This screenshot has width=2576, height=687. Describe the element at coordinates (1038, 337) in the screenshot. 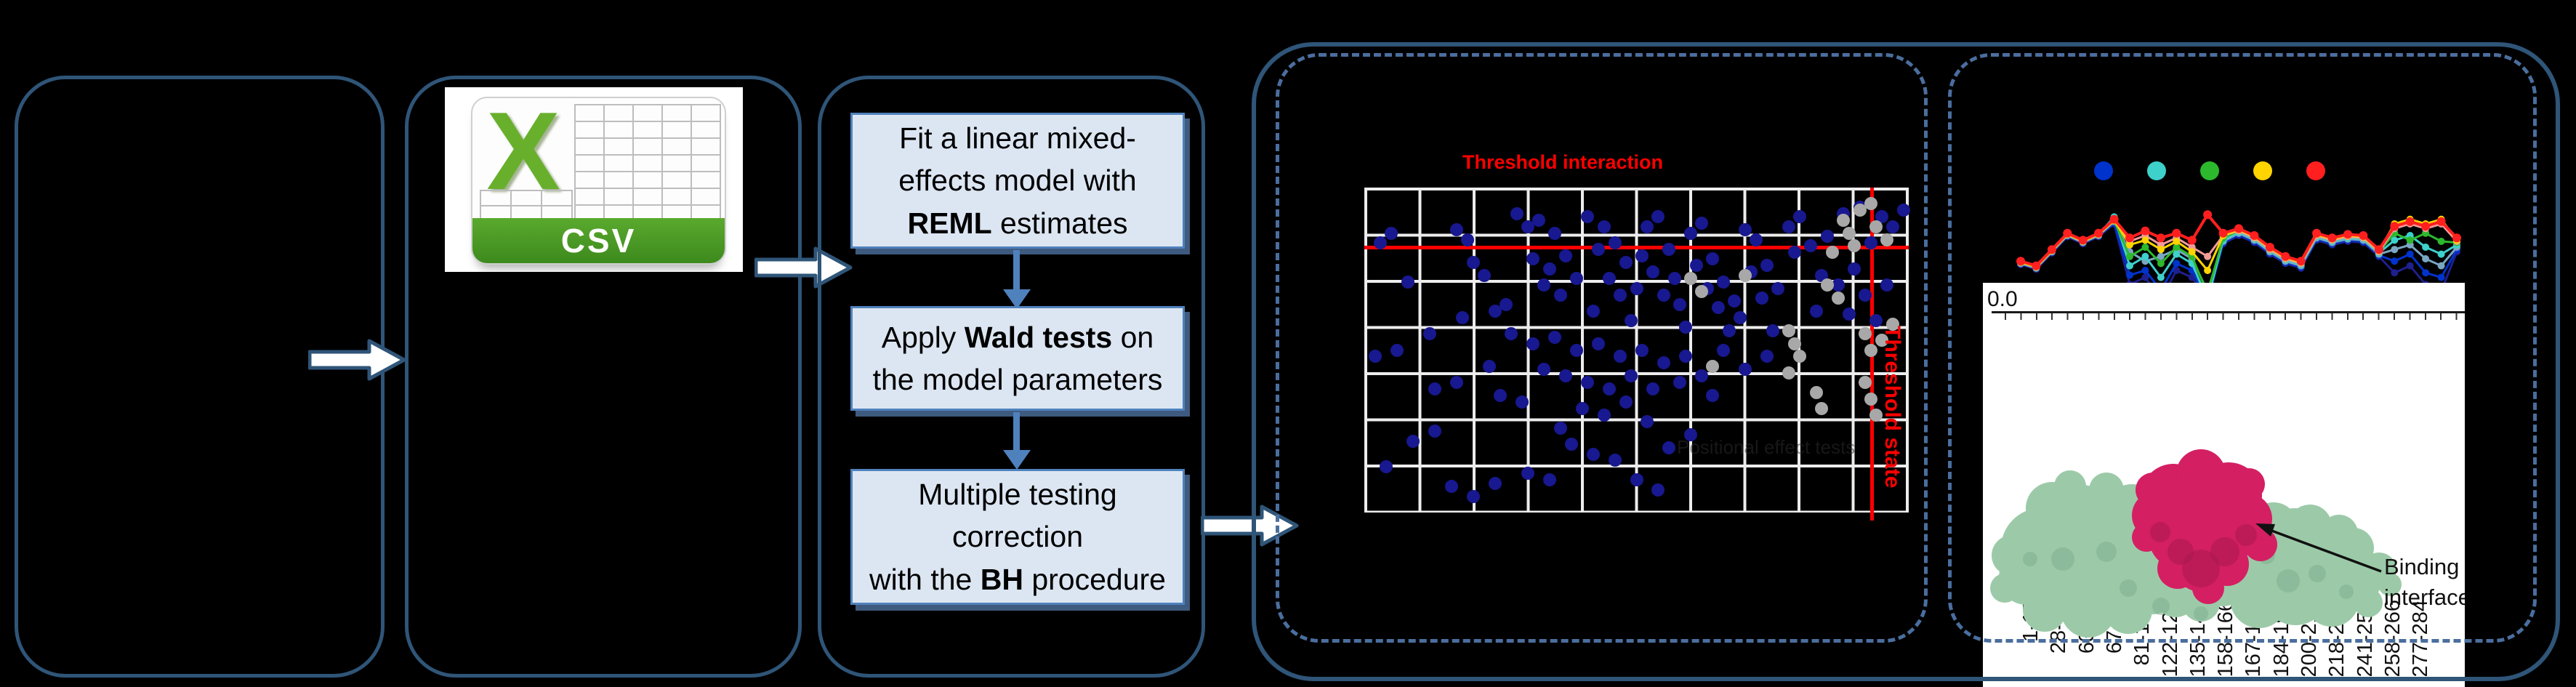

I see `flow-step-text: Wald tests` at that location.